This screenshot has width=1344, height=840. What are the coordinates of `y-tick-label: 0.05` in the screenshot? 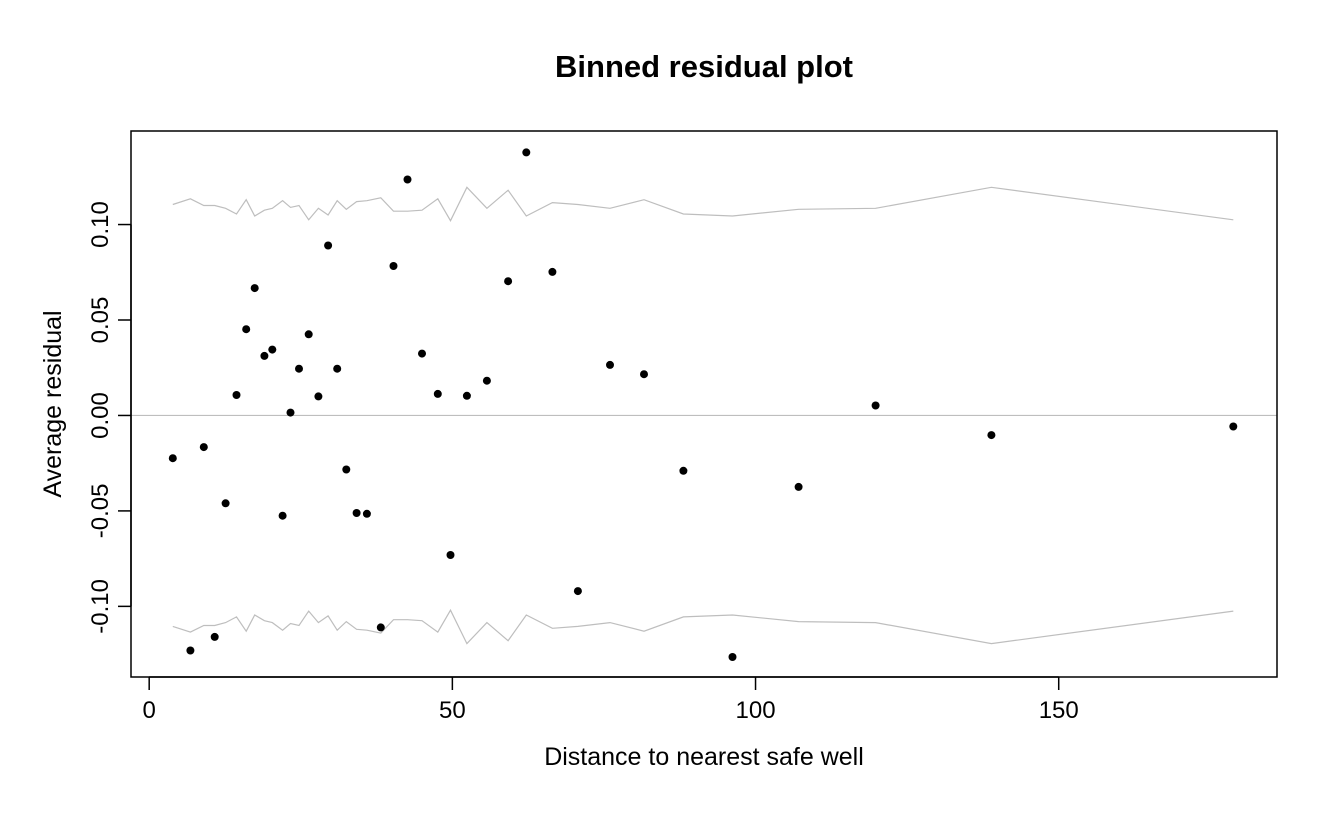 It's located at (100, 320).